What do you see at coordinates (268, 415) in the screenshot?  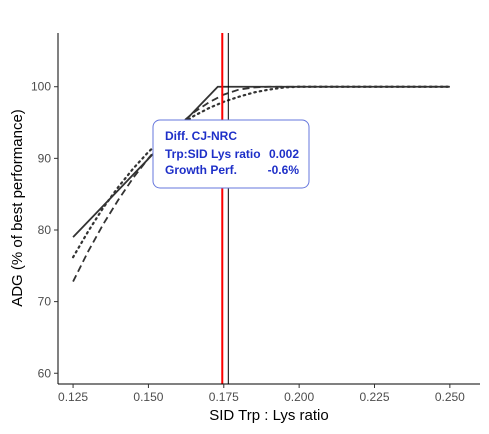 I see `x-axis-title: SID Trp : Lys ratio` at bounding box center [268, 415].